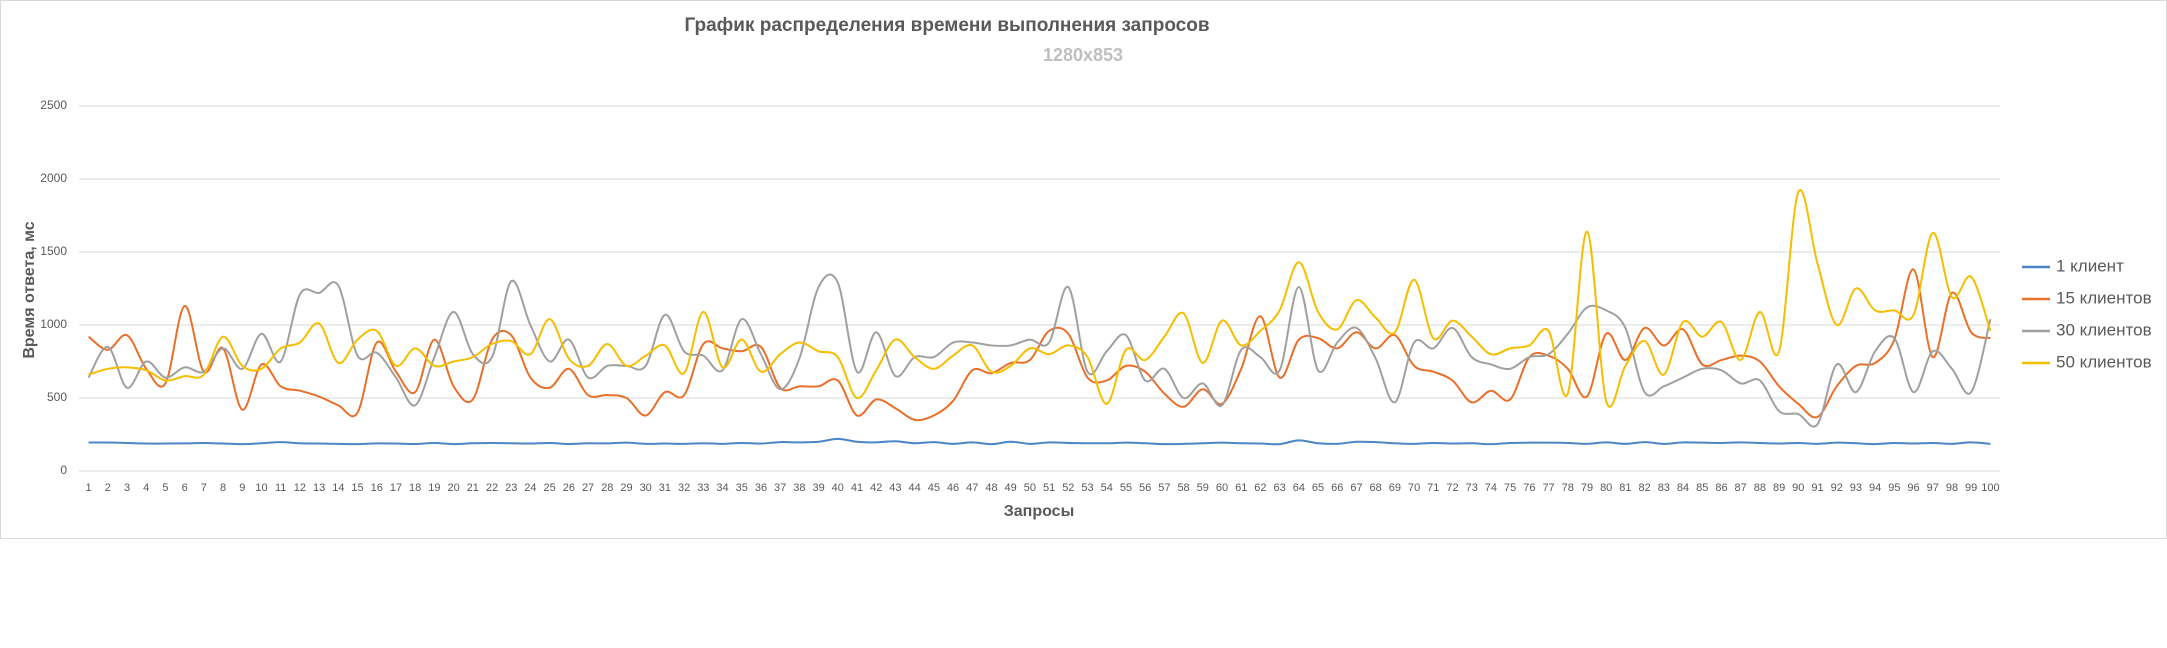 This screenshot has height=648, width=2167. I want to click on x-tick-label: 62, so click(1260, 488).